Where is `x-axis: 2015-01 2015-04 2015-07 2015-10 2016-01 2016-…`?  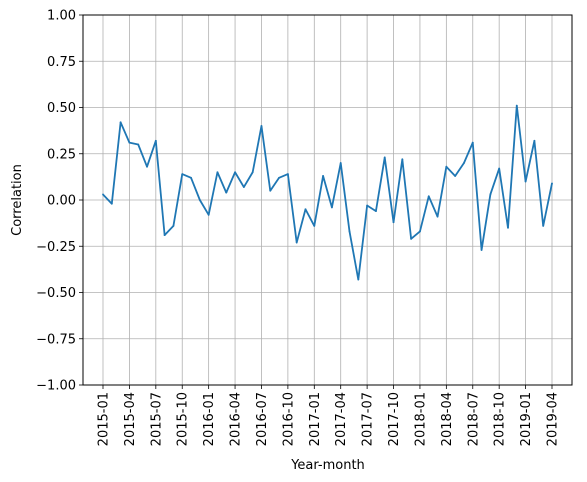 x-axis: 2015-01 2015-04 2015-07 2015-10 2016-01 2016-… is located at coordinates (329, 415).